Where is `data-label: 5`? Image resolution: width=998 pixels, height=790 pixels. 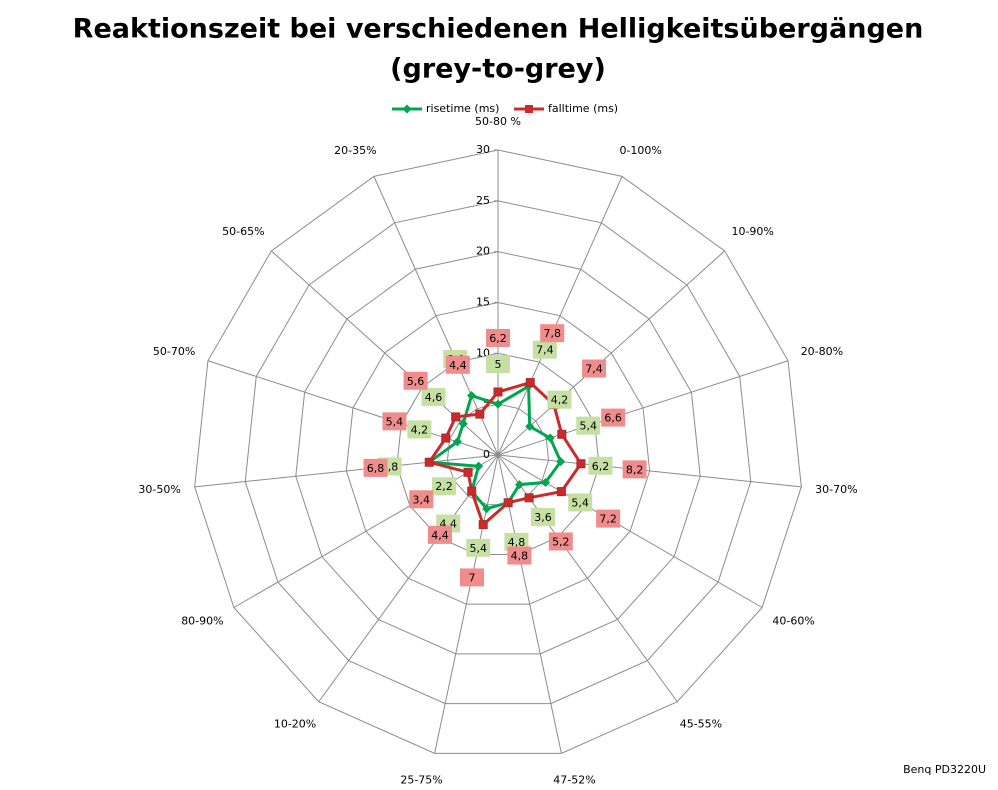 data-label: 5 is located at coordinates (498, 364).